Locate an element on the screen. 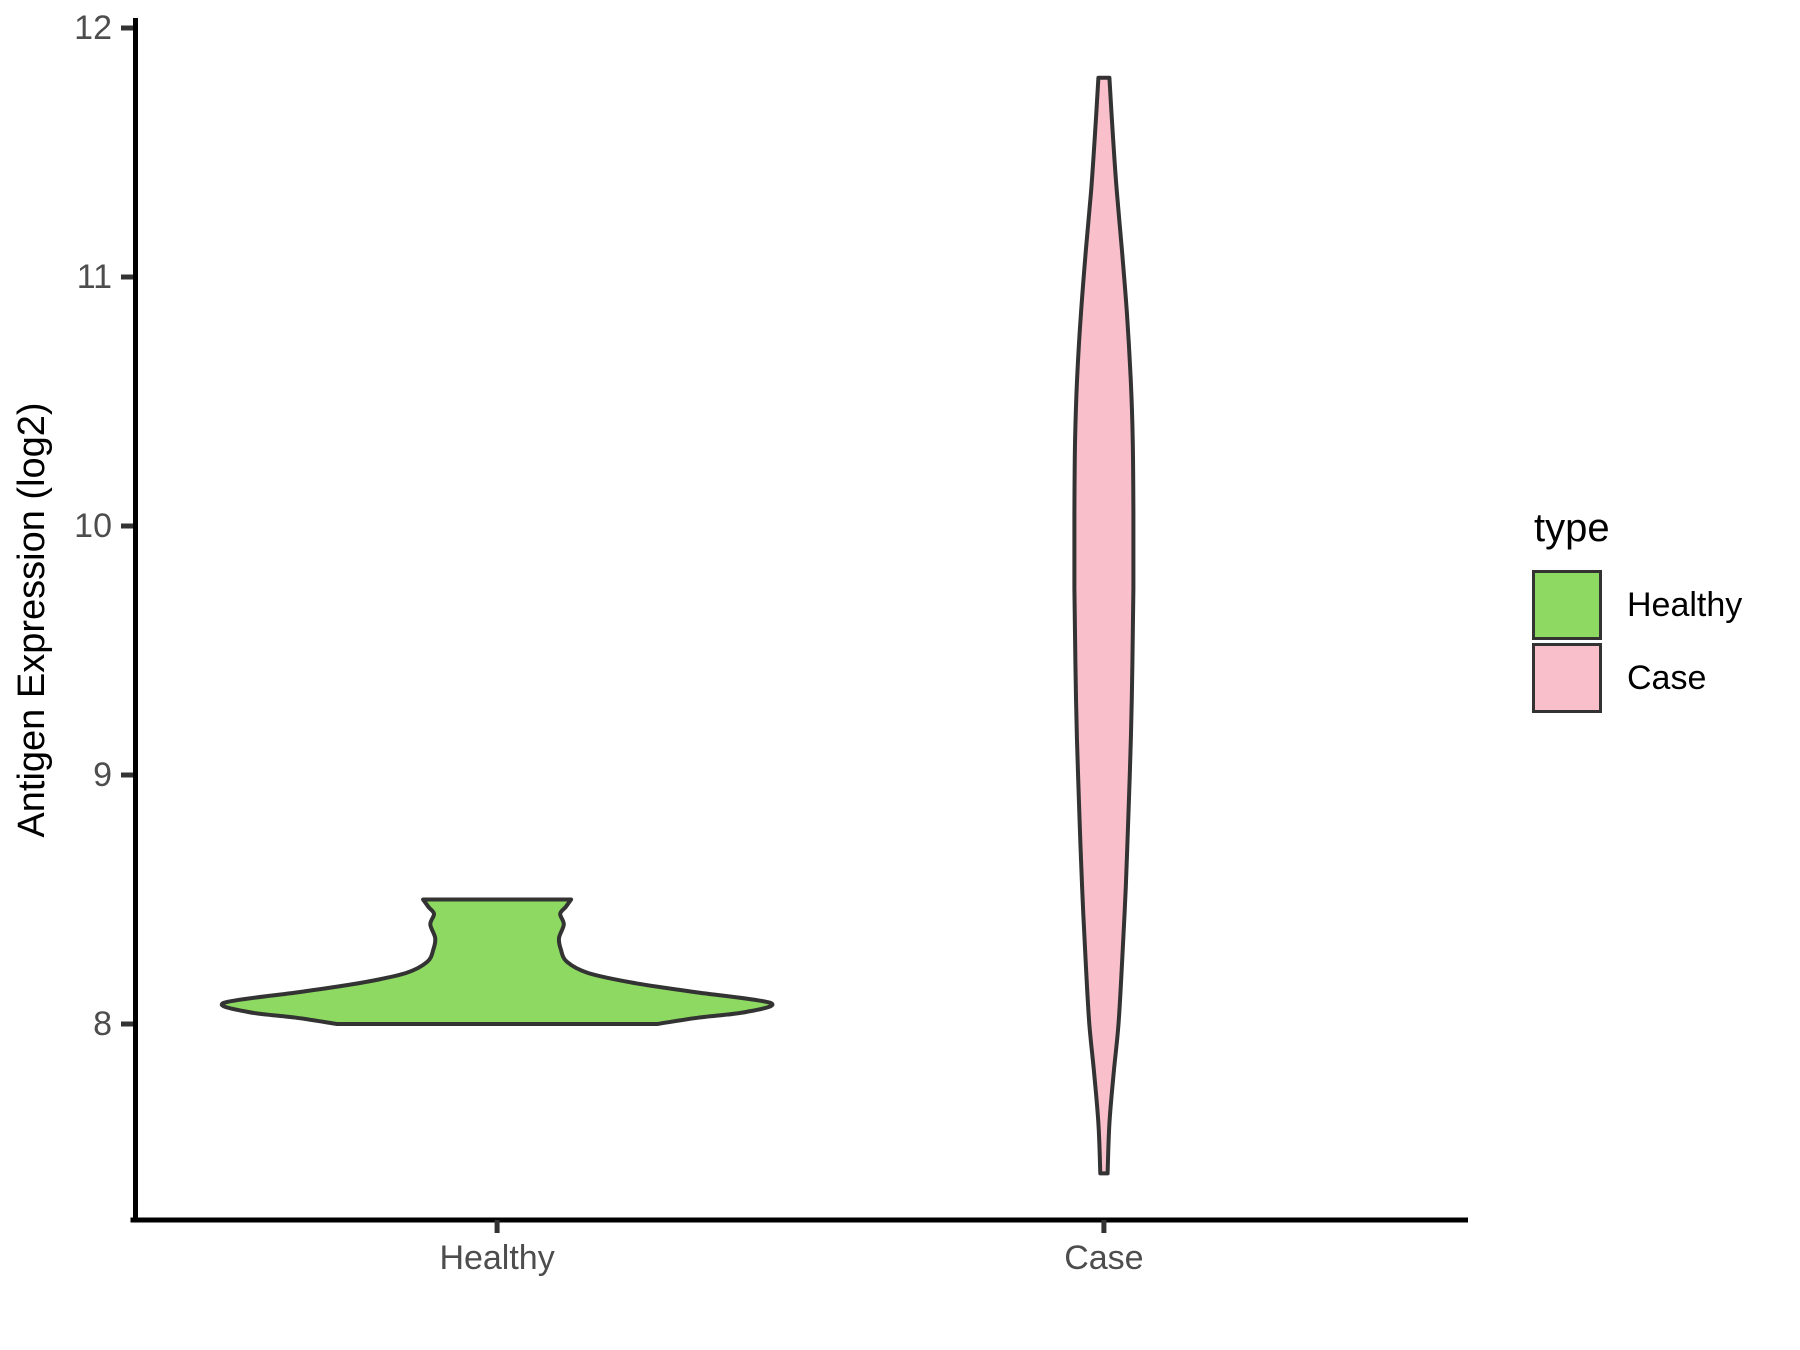 The image size is (1800, 1350). legend-label-healthy: Healthy is located at coordinates (1685, 604).